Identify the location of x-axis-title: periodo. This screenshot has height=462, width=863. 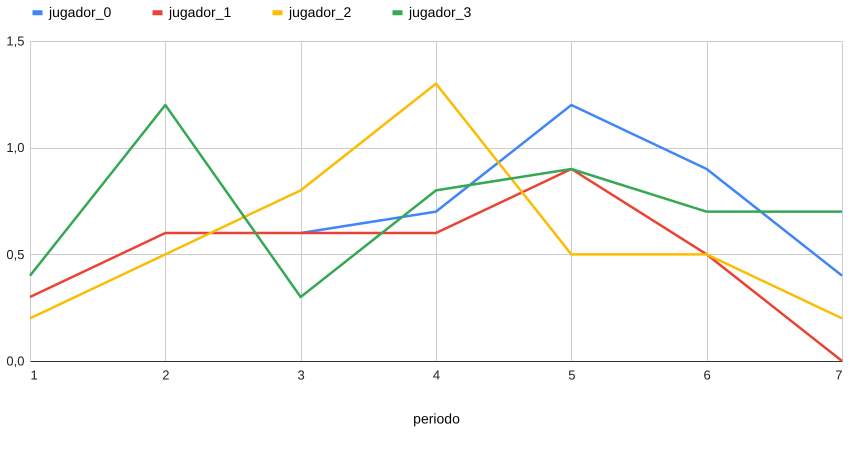
(436, 418).